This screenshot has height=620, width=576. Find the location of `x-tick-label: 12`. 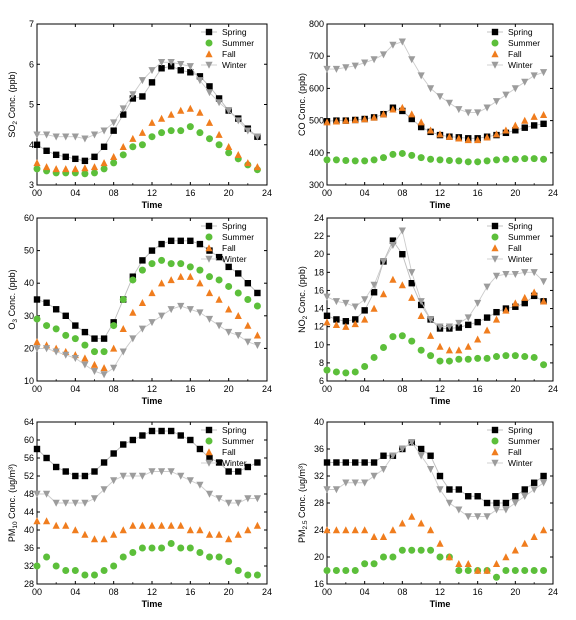

x-tick-label: 12 is located at coordinates (152, 592).